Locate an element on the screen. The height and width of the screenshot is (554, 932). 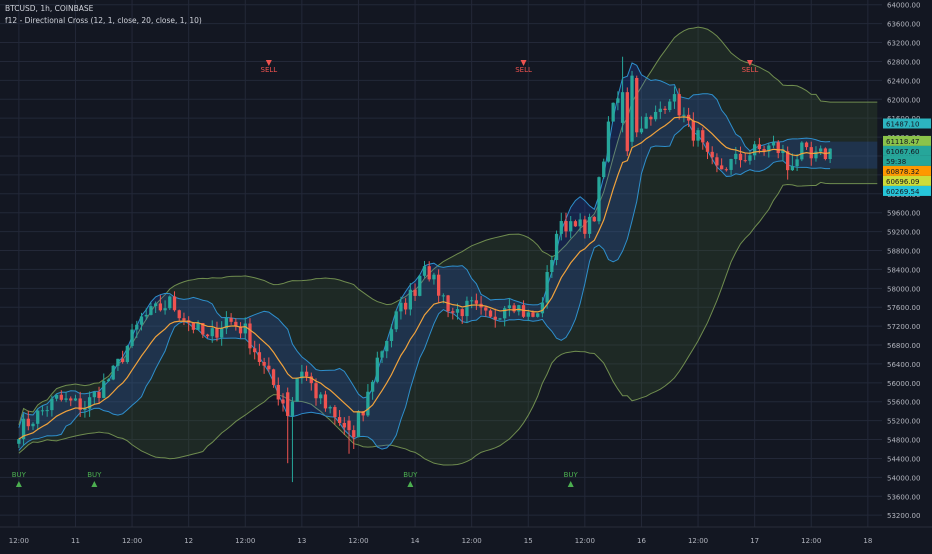
price-label-text: 61067.60 is located at coordinates (902, 152).